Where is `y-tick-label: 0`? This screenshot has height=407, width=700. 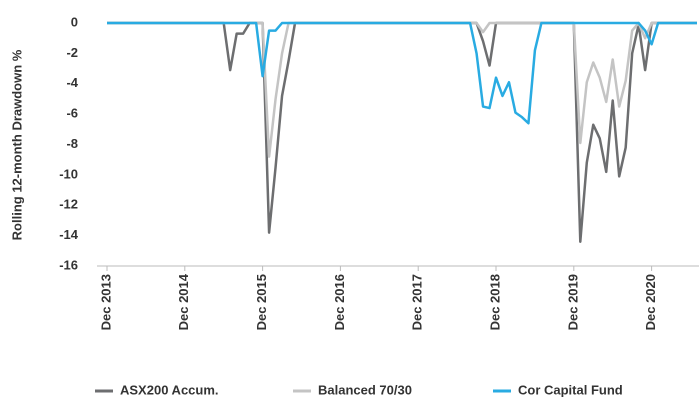
y-tick-label: 0 is located at coordinates (74, 21).